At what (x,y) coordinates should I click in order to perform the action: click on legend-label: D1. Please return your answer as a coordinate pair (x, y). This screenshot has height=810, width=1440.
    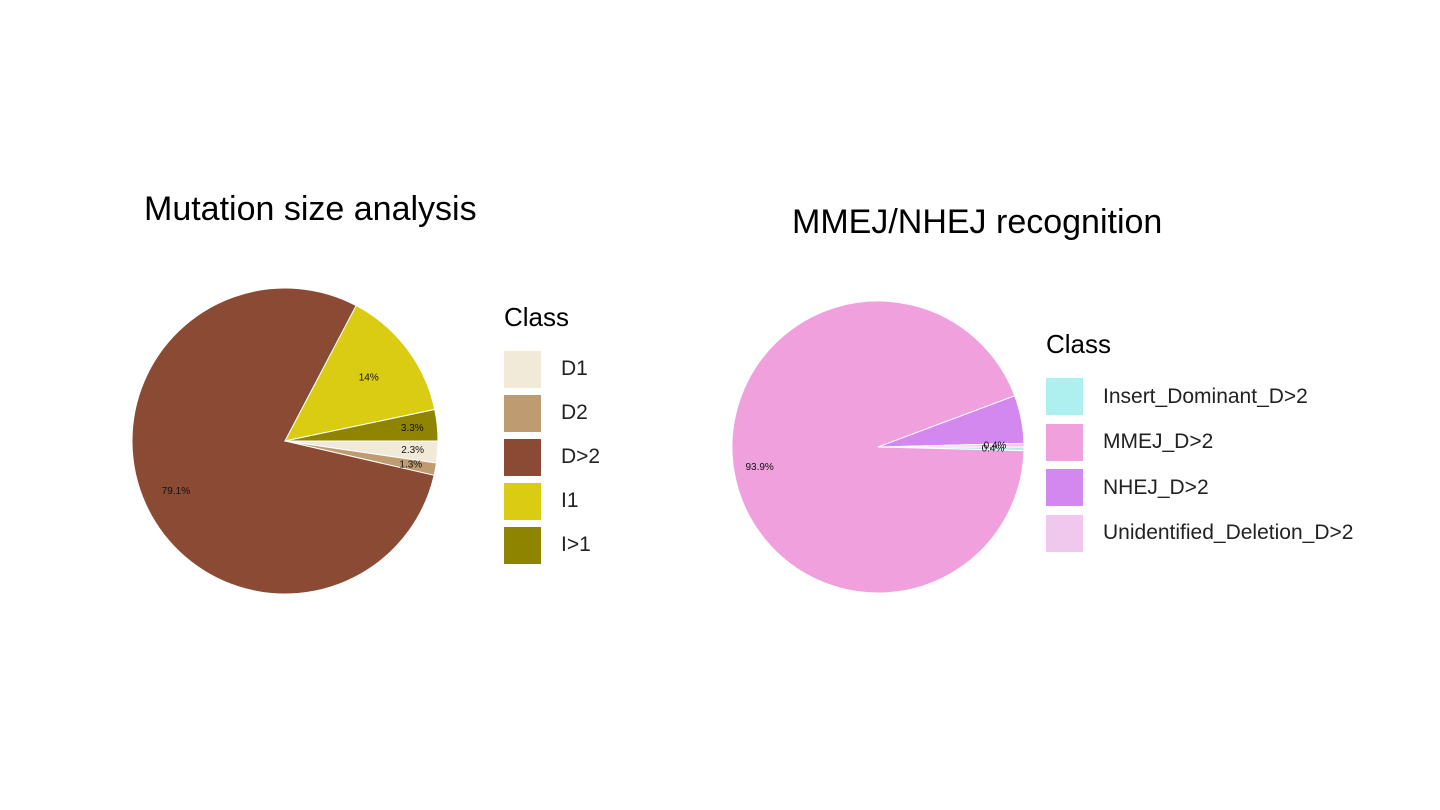
    Looking at the image, I should click on (574, 368).